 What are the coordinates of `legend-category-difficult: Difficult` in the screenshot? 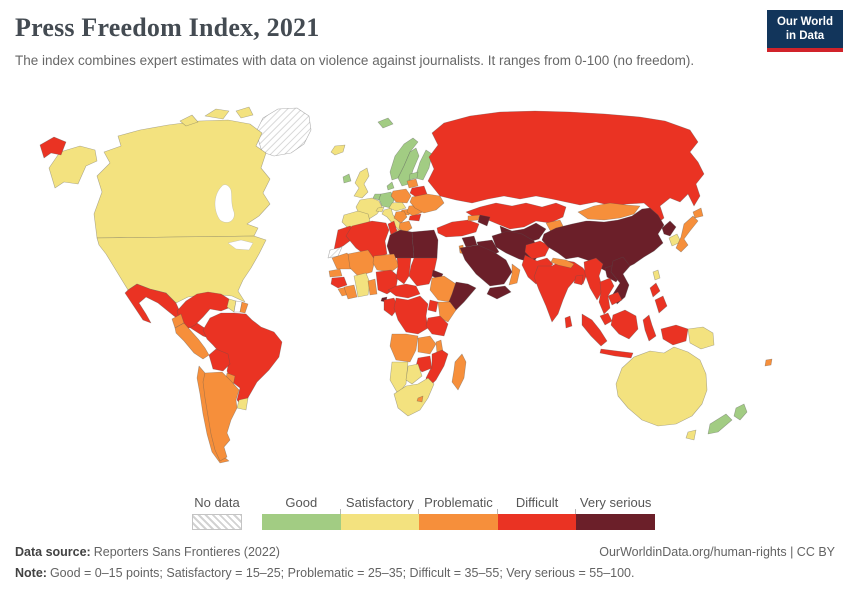 It's located at (537, 513).